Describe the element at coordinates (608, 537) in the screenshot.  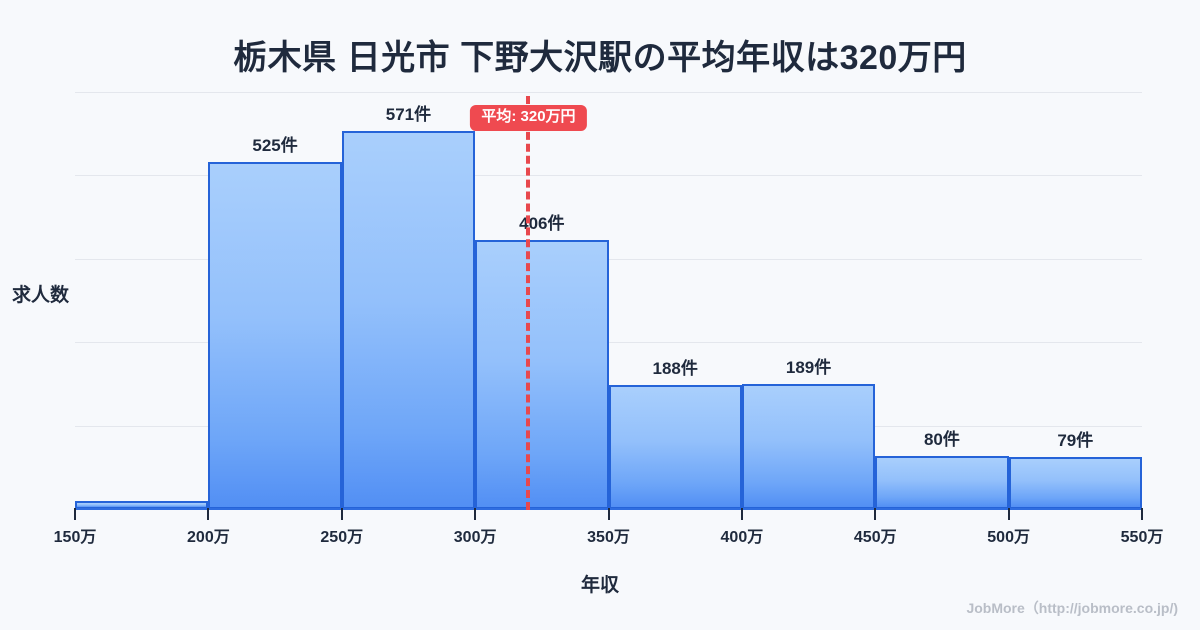
I see `x-tick-label: 350万` at that location.